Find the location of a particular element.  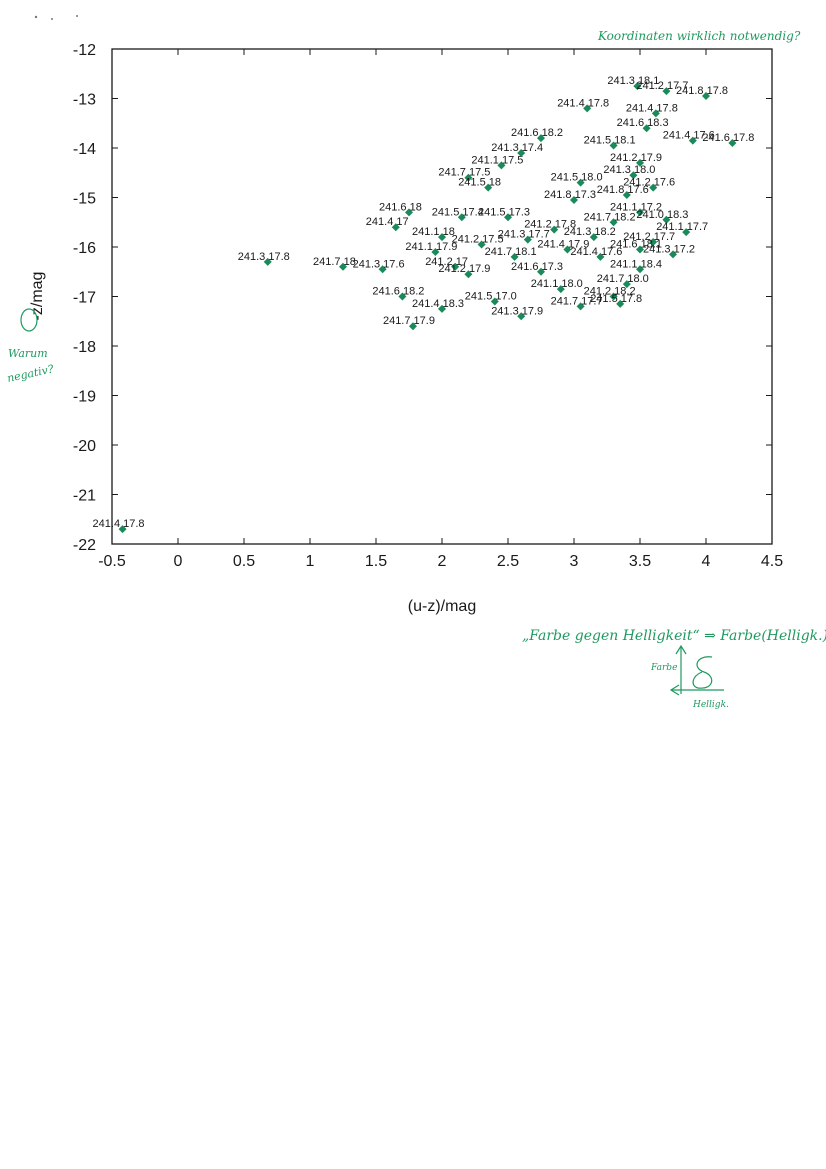

data-point-label: 241.4 17.6 is located at coordinates (689, 136).